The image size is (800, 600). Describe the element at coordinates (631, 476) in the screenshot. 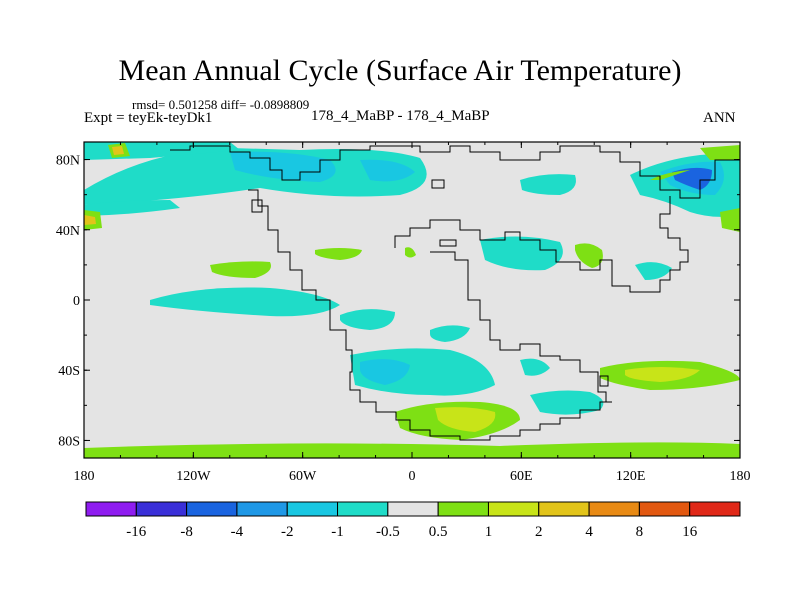

I see `x-tick-label: 120E` at that location.